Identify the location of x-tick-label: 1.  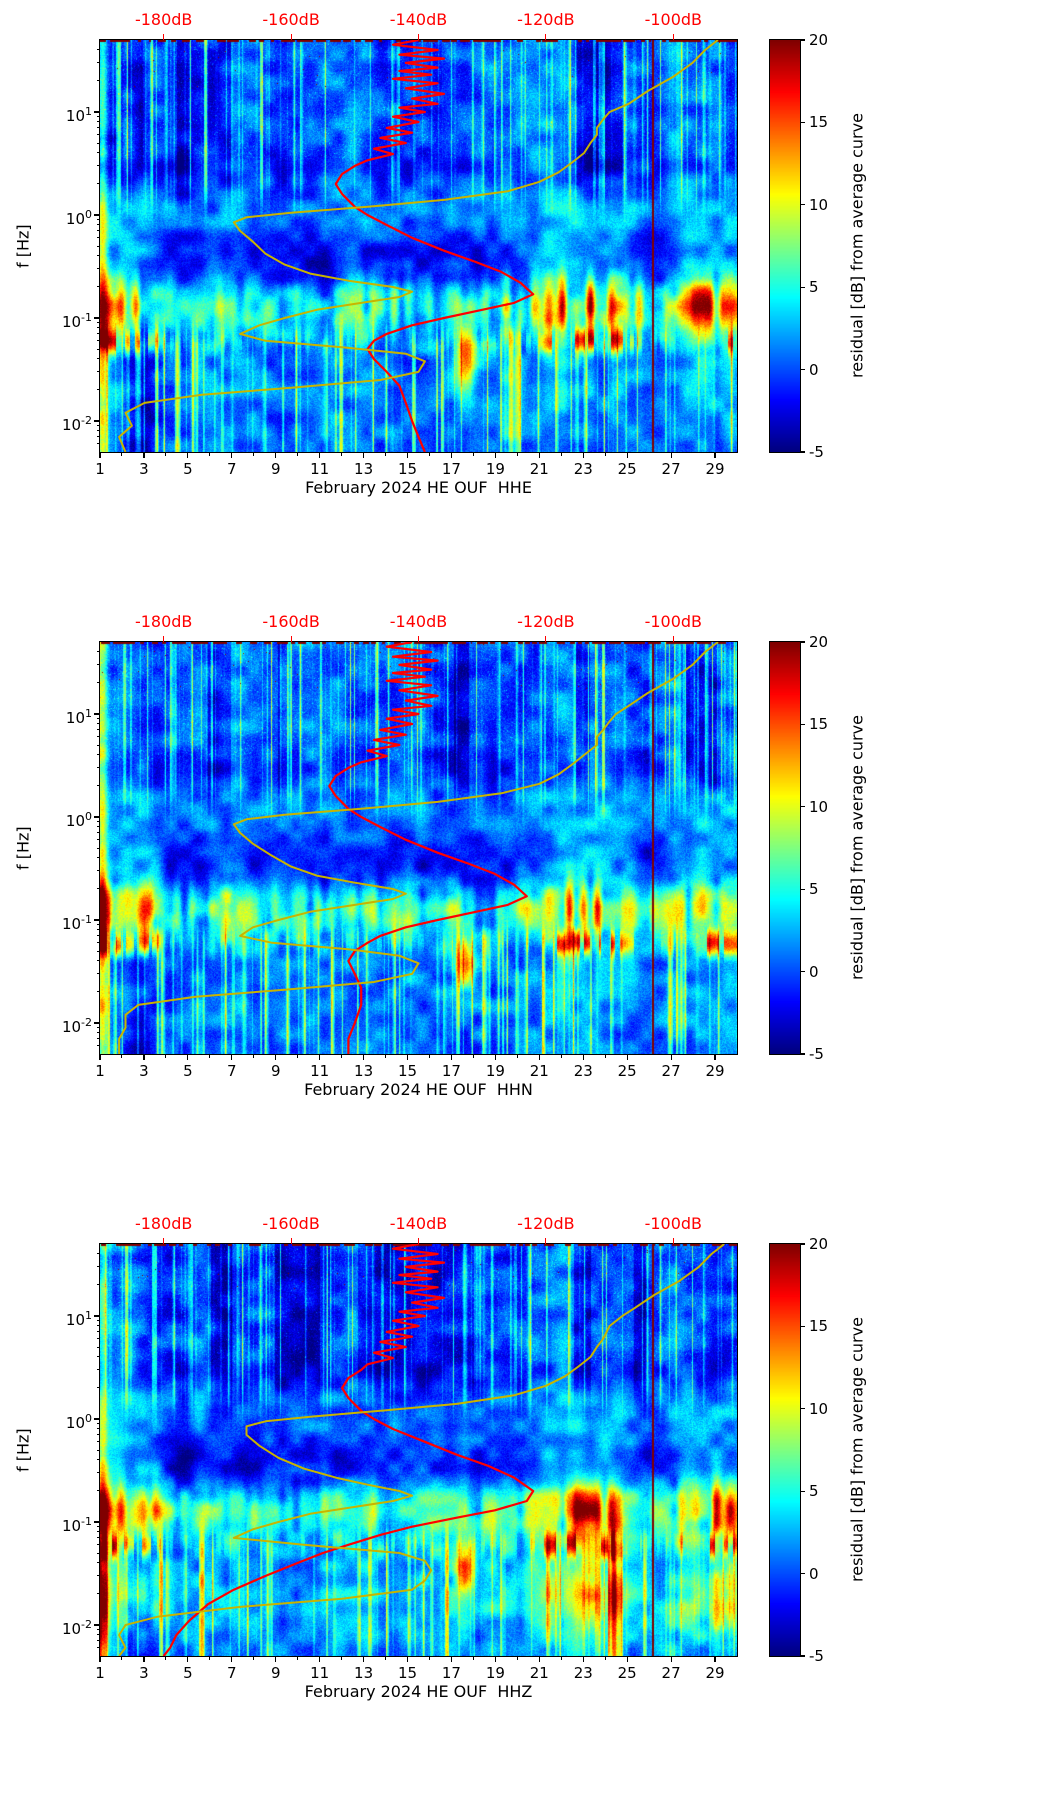
(100, 469).